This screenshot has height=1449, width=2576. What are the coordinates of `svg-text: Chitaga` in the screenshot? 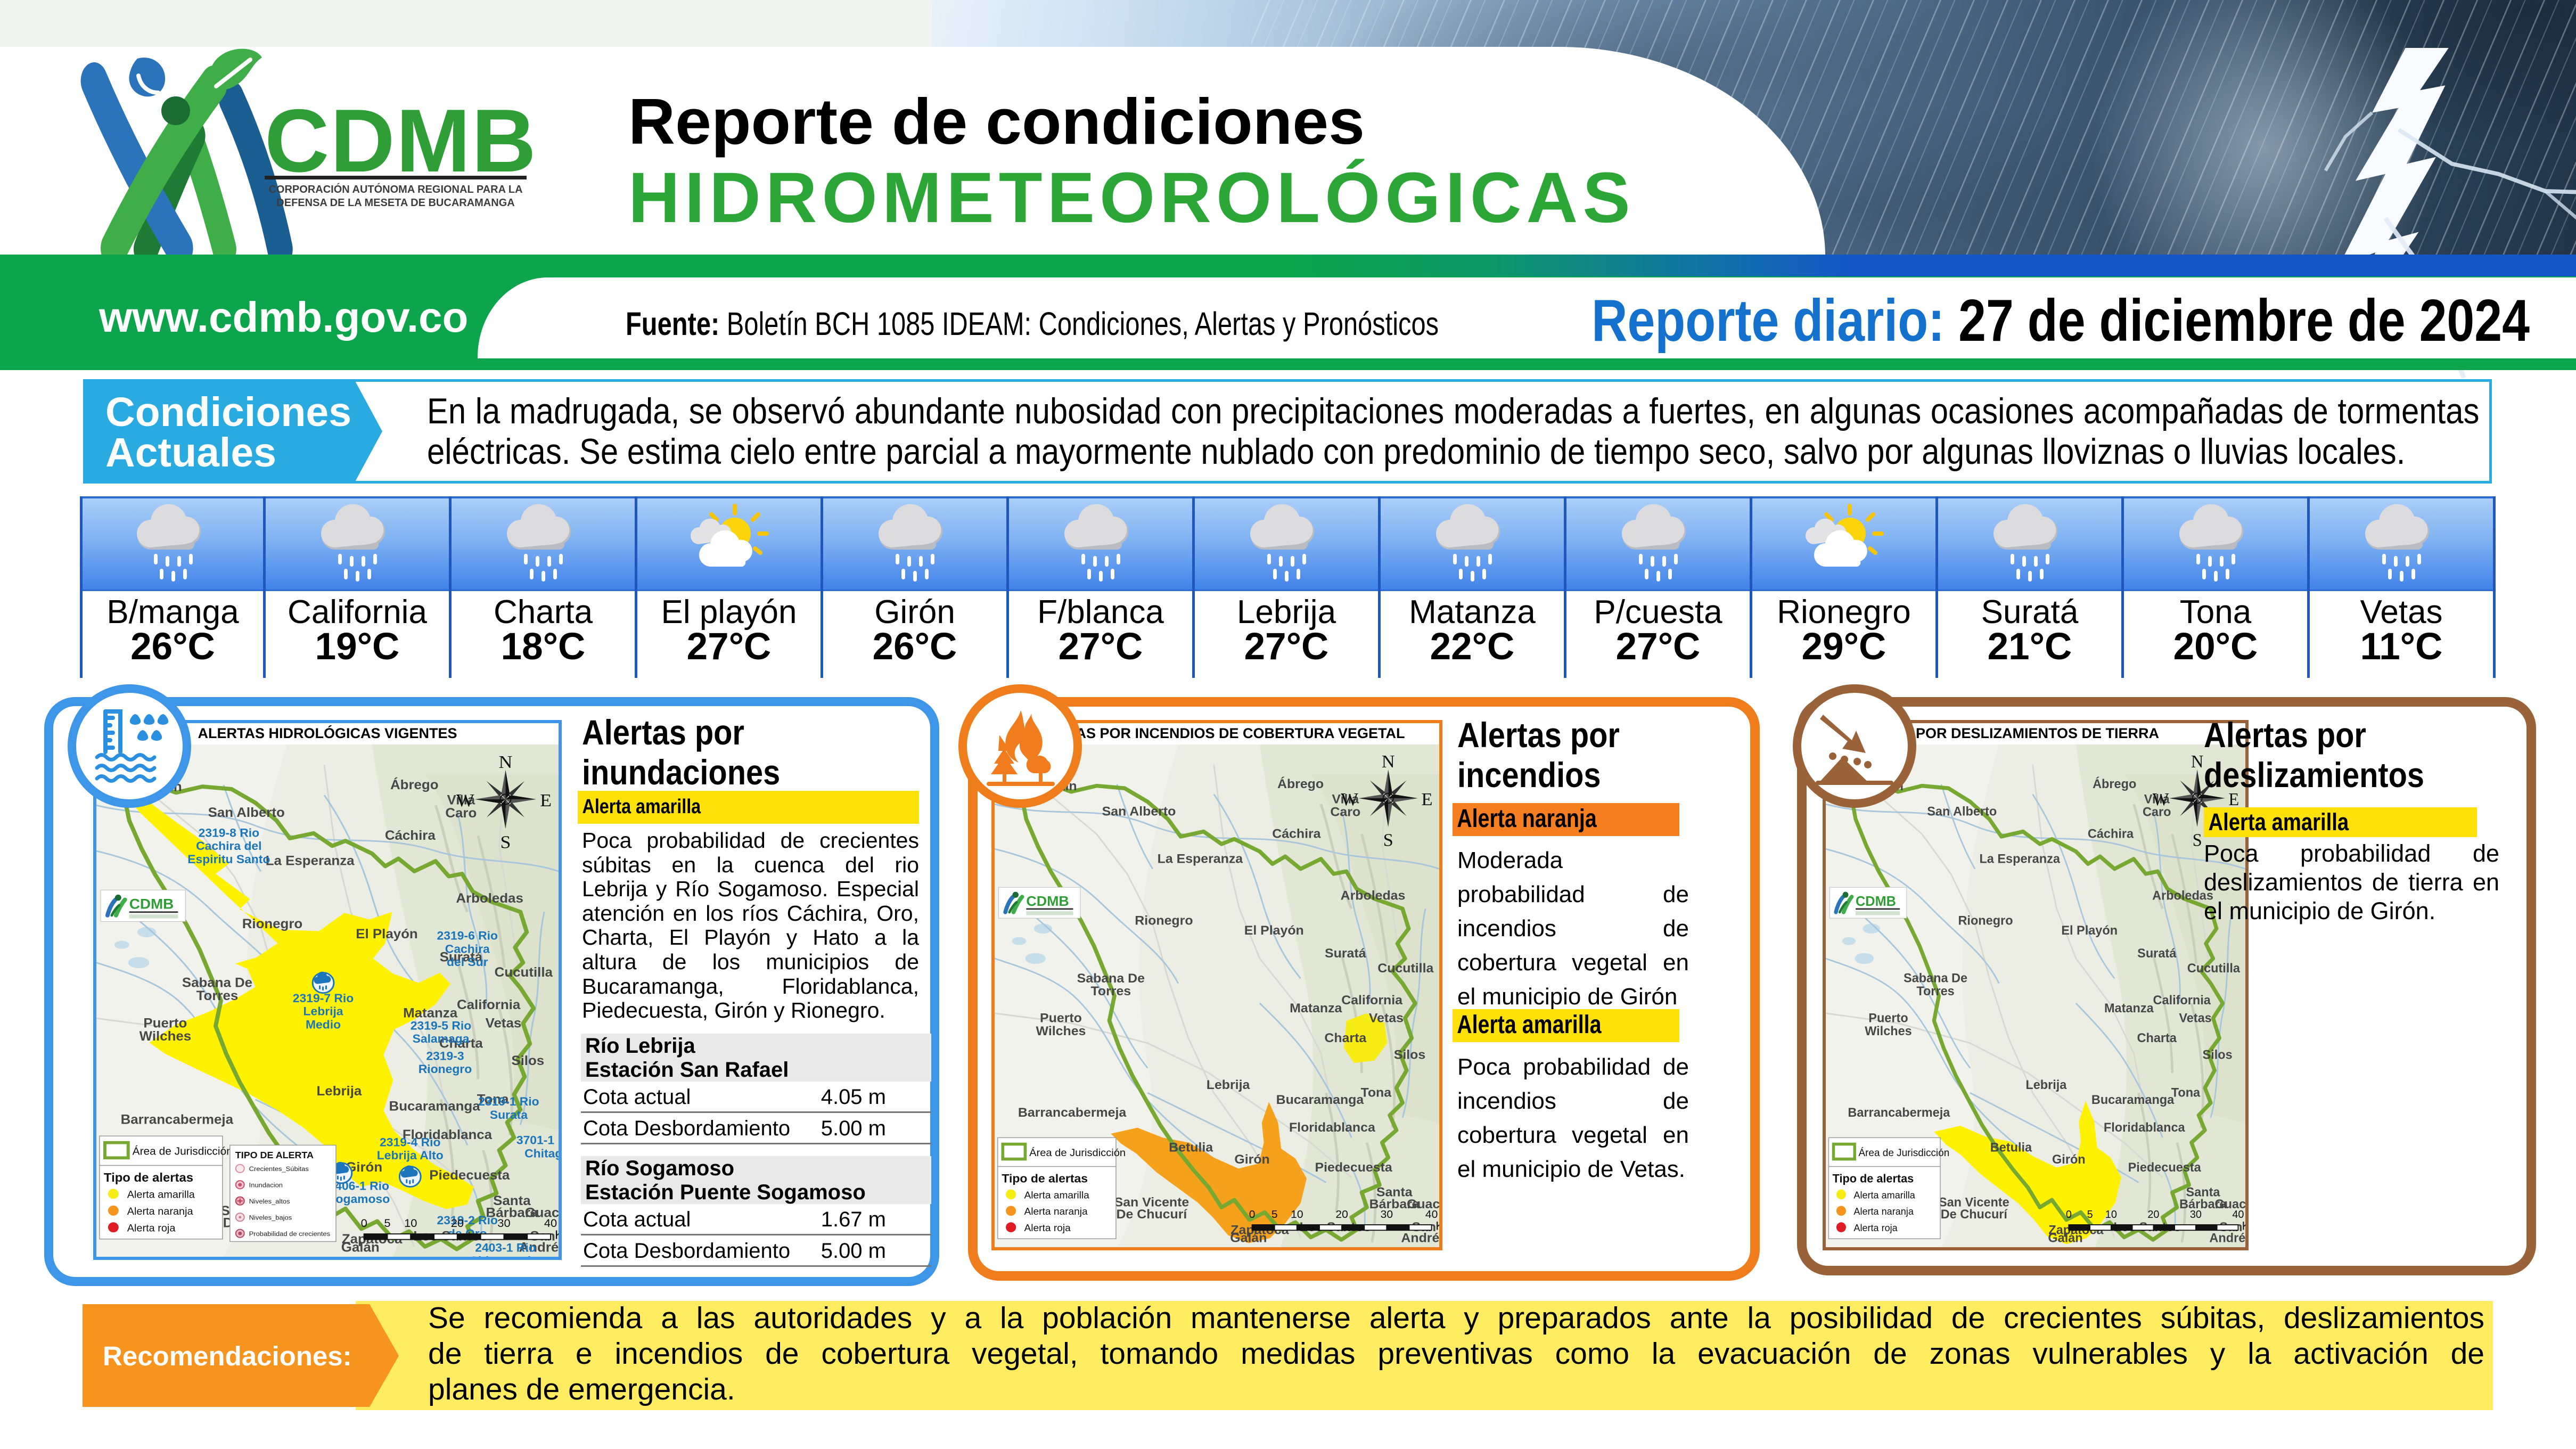 It's located at (541, 1153).